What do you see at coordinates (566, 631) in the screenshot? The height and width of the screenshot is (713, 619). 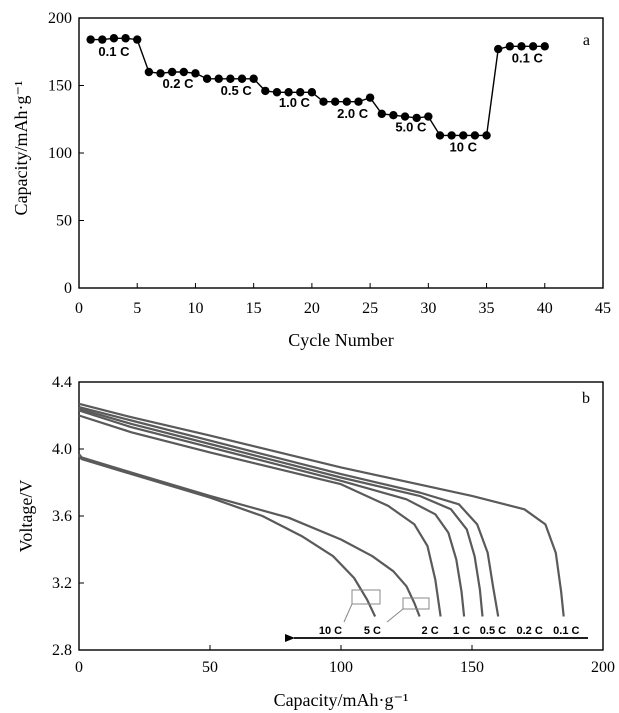 I see `panel-b-rate-label: 0.1 C` at bounding box center [566, 631].